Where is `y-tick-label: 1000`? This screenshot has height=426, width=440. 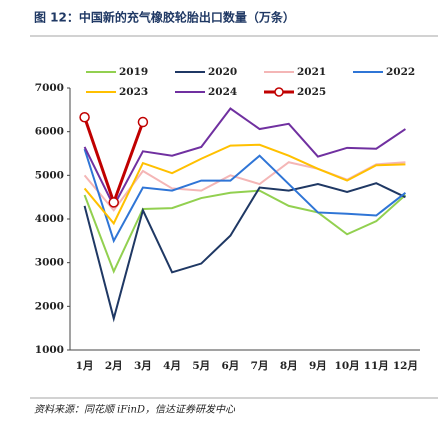
y-tick-label: 1000 is located at coordinates (49, 350).